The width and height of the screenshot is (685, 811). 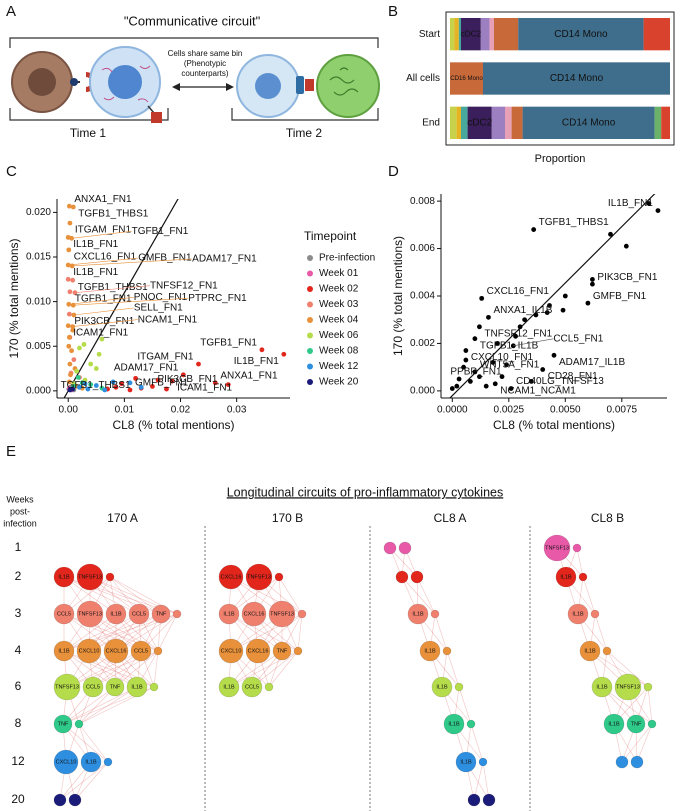 I want to click on point-label: CXCL16_FN1, so click(x=105, y=257).